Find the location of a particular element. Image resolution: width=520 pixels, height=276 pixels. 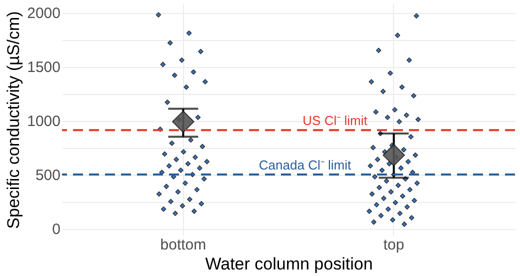

y-tick-label: 1000 is located at coordinates (43, 121).